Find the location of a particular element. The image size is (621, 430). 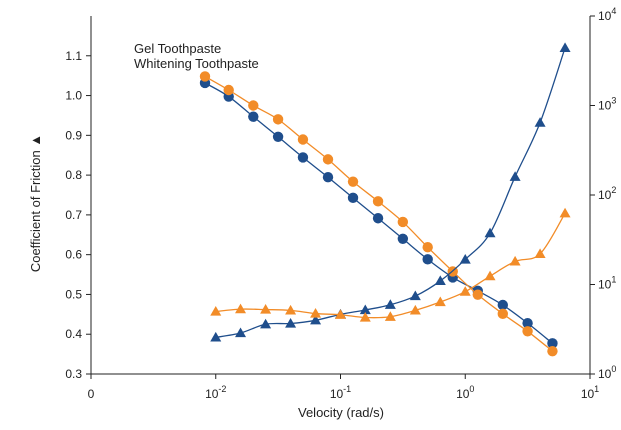

y-axis-label: Coefficient of Friction ▲ is located at coordinates (35, 203).